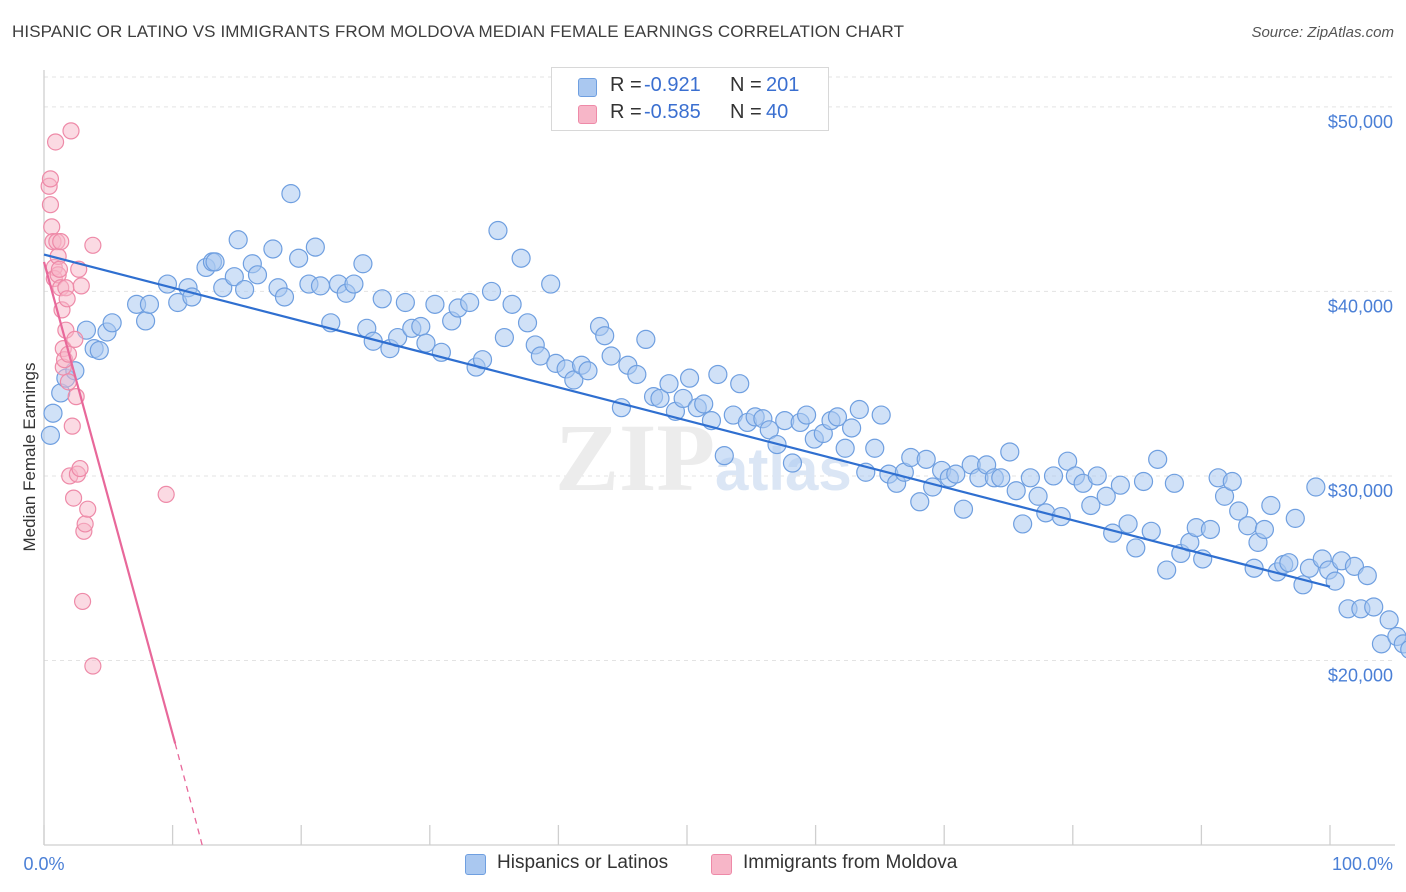 This screenshot has height=892, width=1406. What do you see at coordinates (746, 112) in the screenshot?
I see `legend-n-label: N =` at bounding box center [746, 112].